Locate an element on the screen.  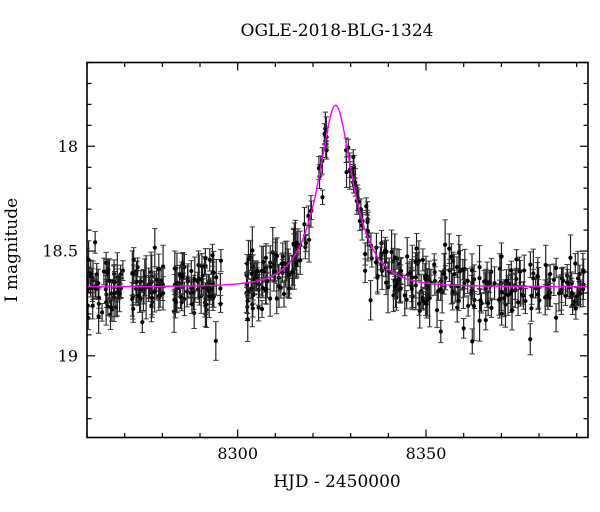
y-axis-label: I magnitude is located at coordinates (12, 250).